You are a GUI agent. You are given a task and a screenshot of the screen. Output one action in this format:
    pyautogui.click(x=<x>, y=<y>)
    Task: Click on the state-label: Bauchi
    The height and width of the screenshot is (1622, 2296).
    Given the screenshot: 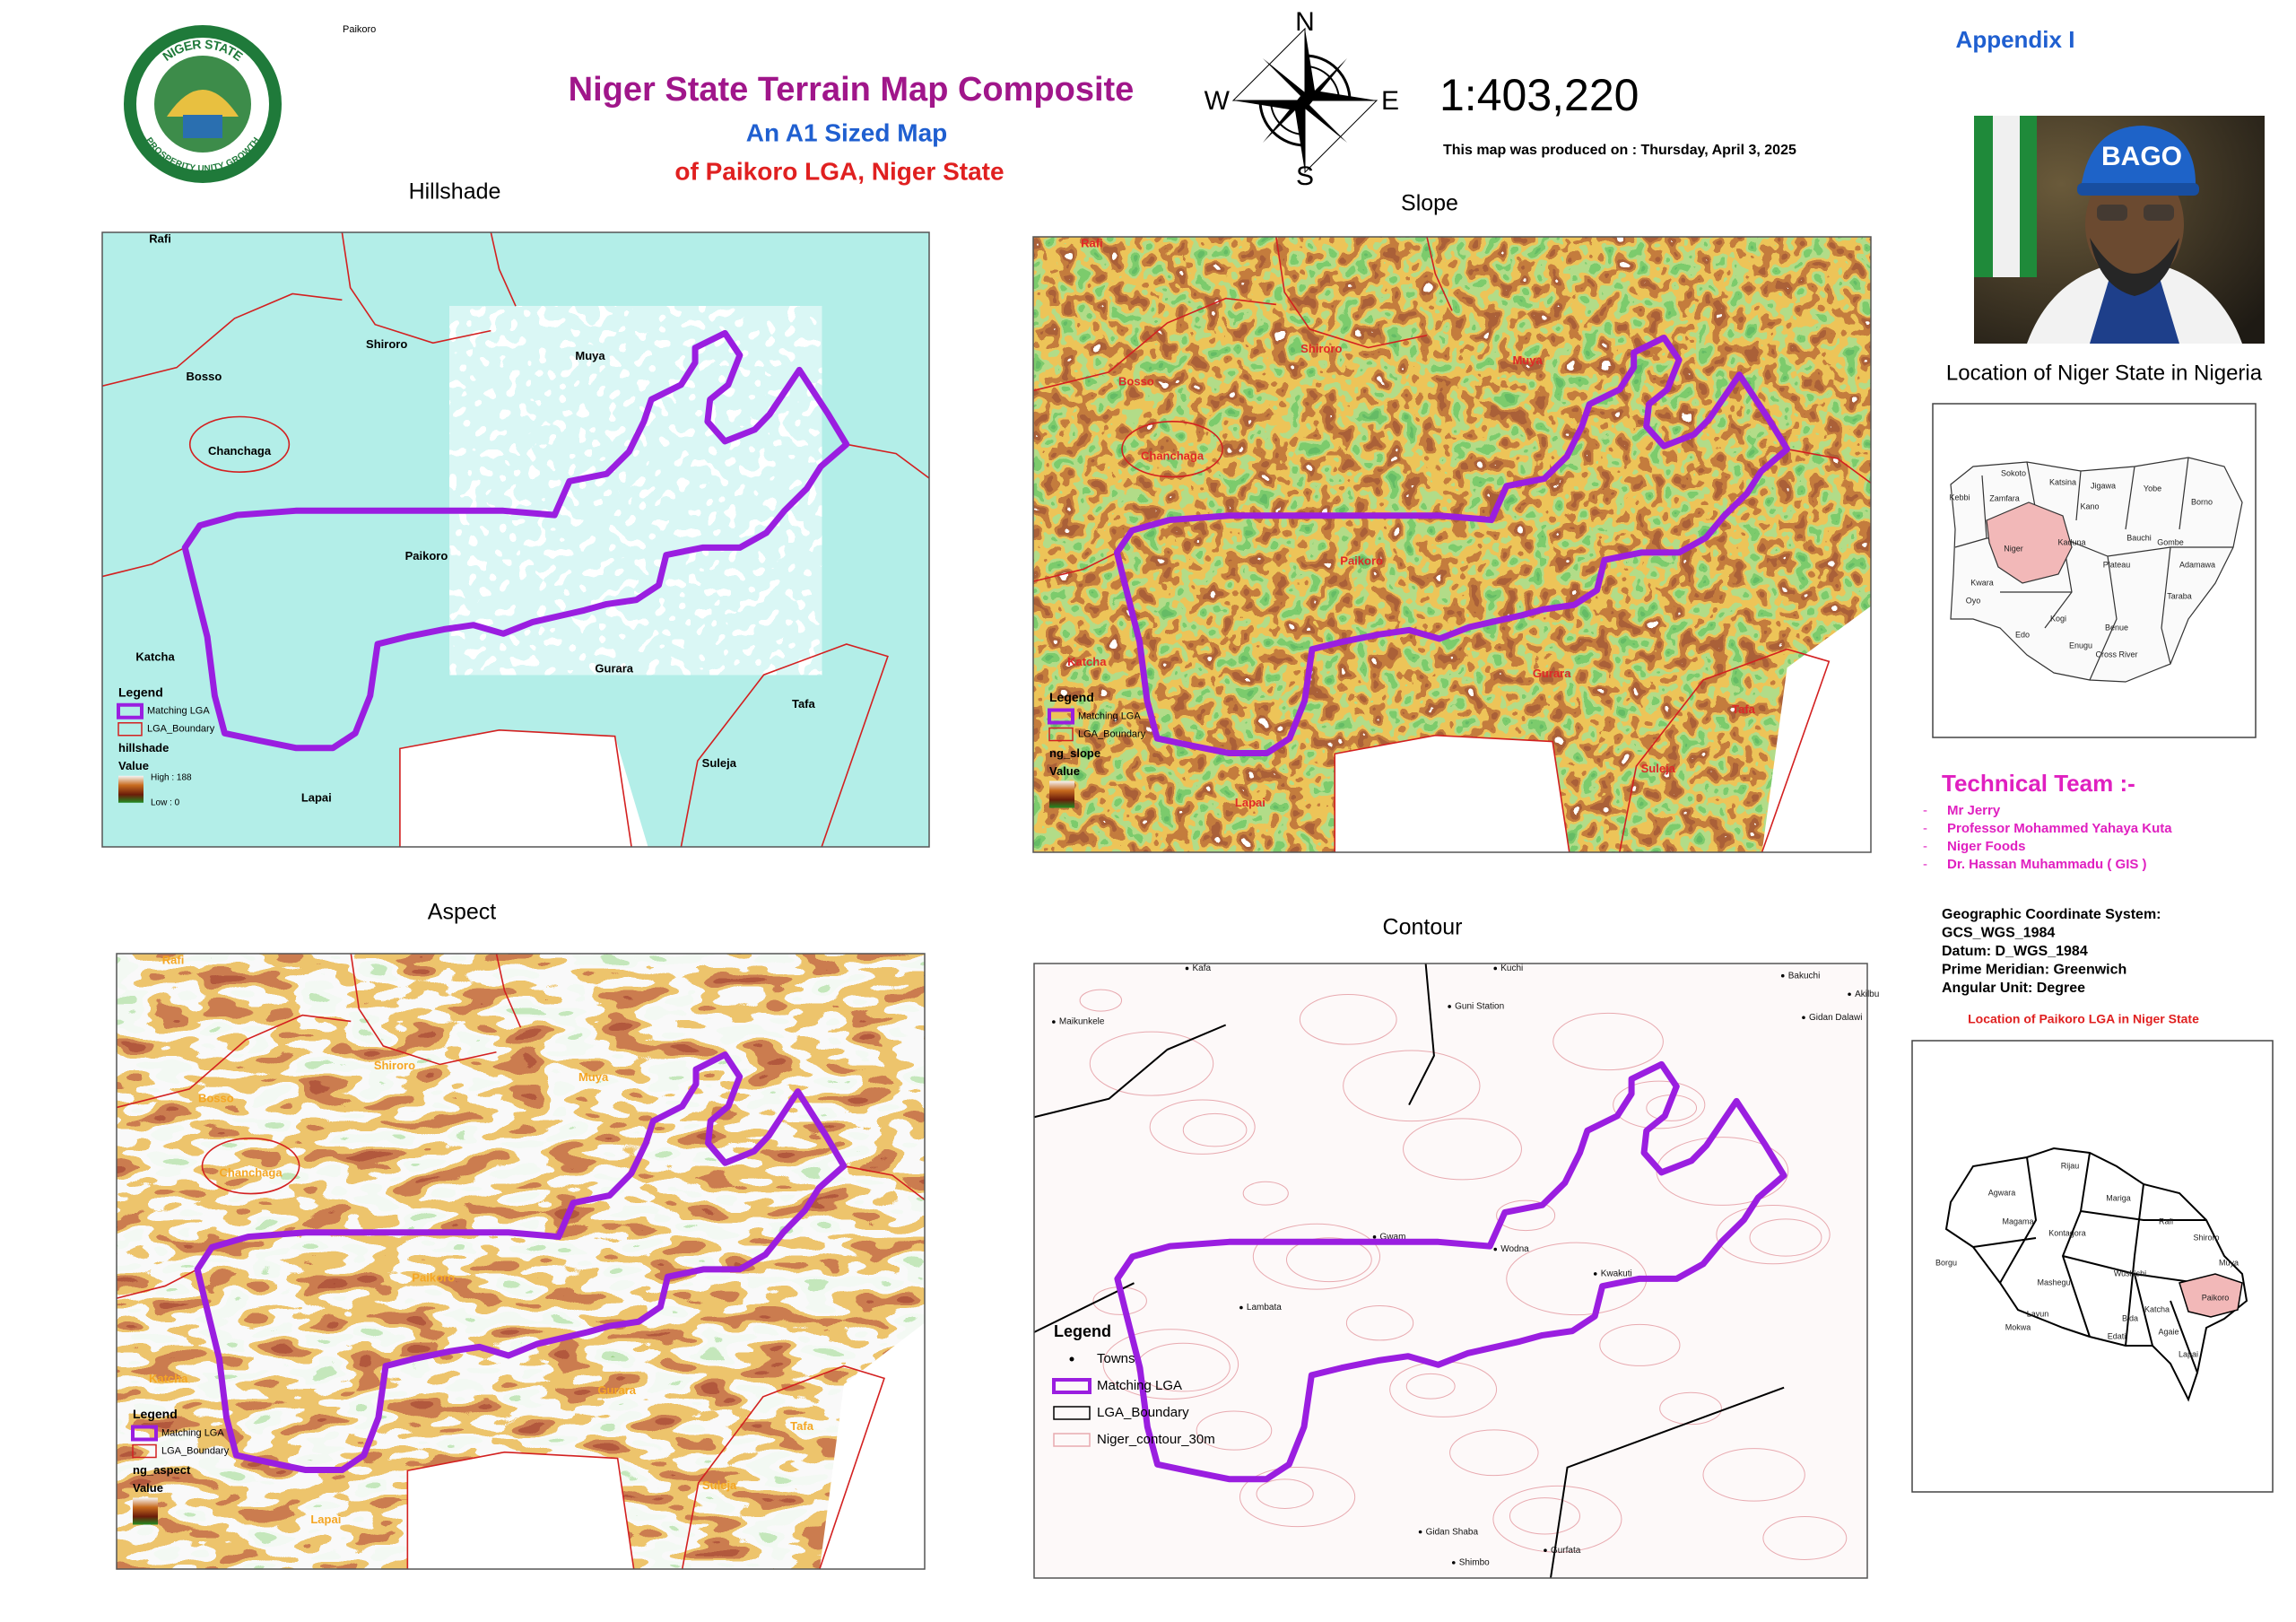 What is the action you would take?
    pyautogui.click(x=2139, y=537)
    